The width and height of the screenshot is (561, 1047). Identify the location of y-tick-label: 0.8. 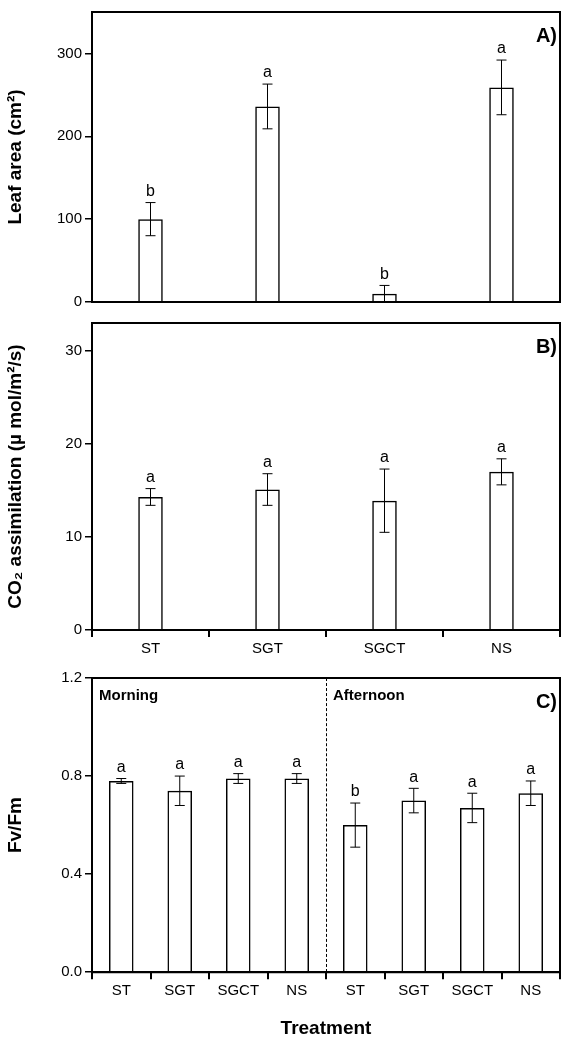
(71, 775).